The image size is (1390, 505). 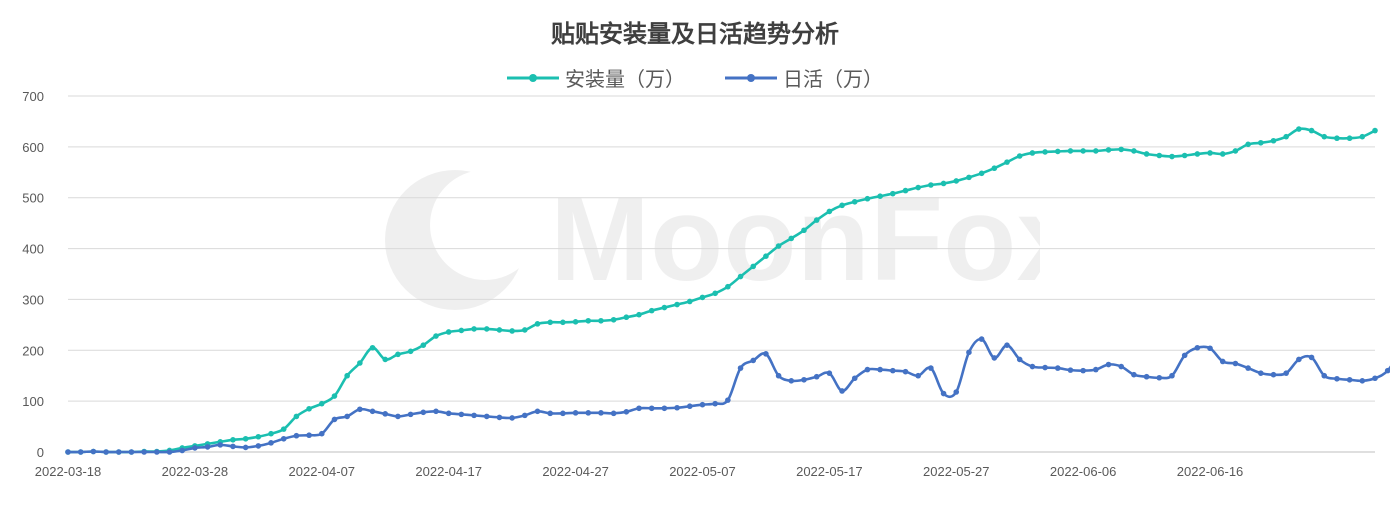 What do you see at coordinates (33, 198) in the screenshot?
I see `y-tick-label: 500` at bounding box center [33, 198].